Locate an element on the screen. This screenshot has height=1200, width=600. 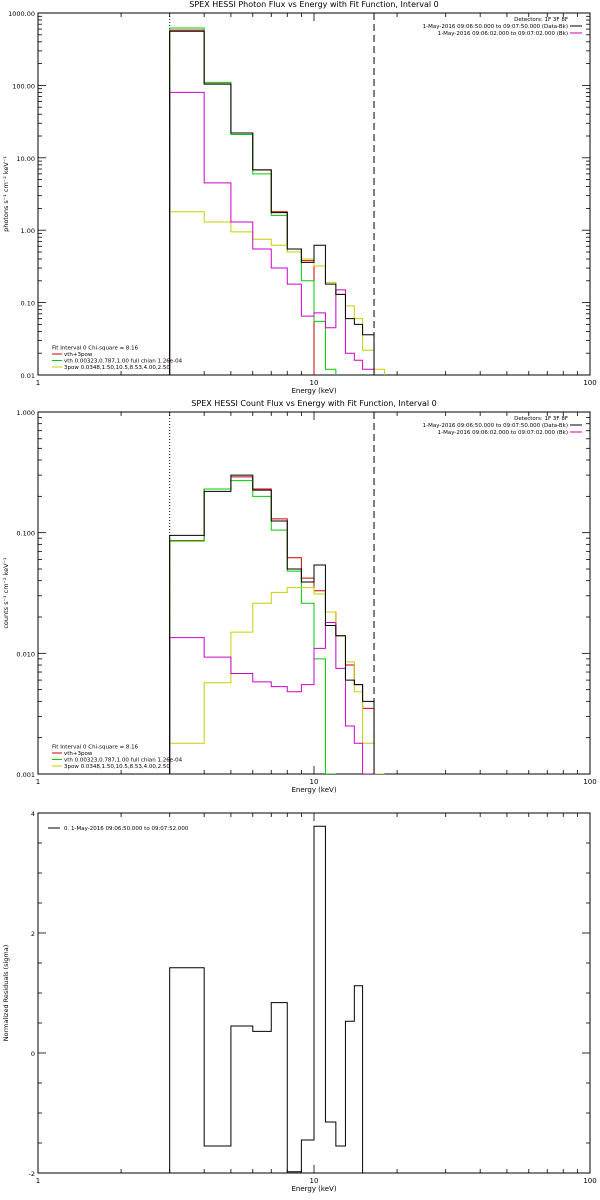
y-axis-label: photons s⁻¹ cm⁻² keV⁻¹ is located at coordinates (6, 194).